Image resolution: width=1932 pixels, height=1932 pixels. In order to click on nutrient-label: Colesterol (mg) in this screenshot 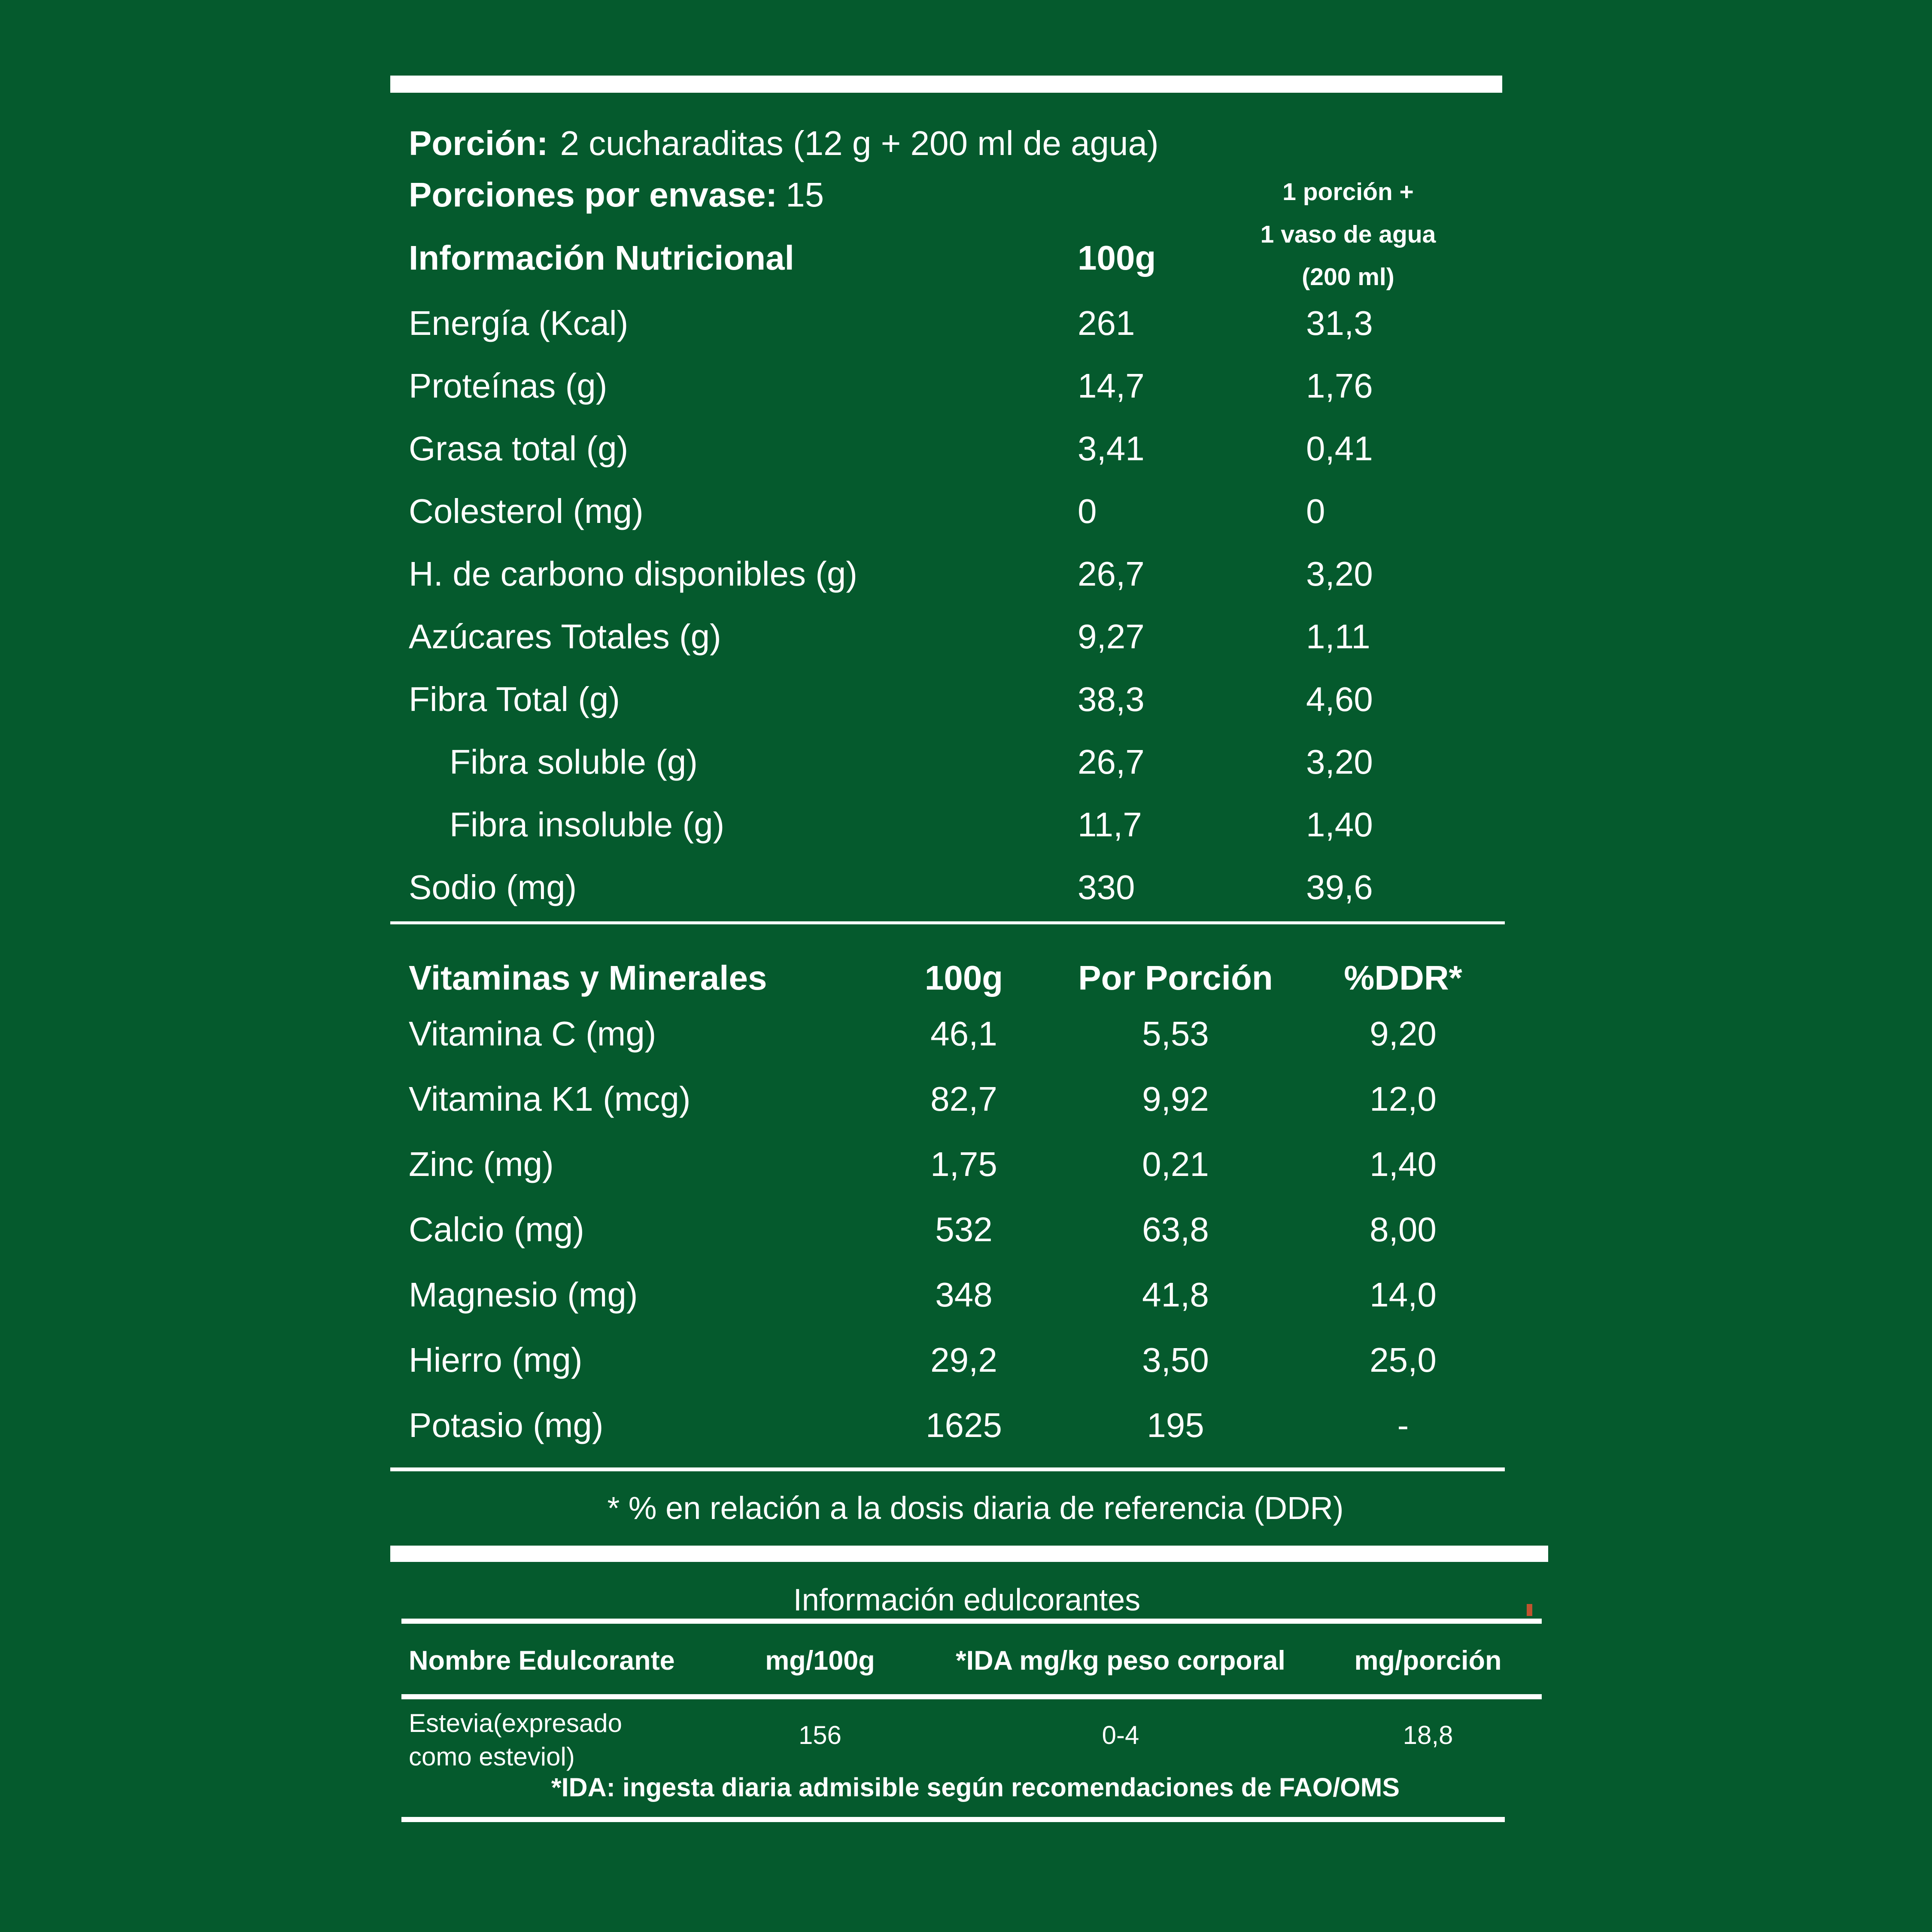, I will do `click(526, 511)`.